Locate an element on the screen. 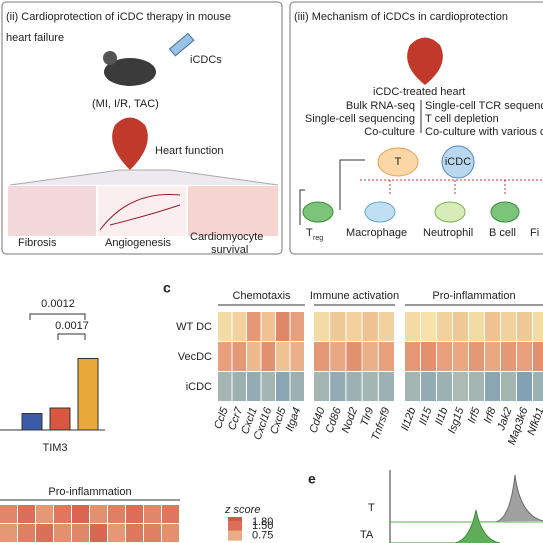  label: iCDC is located at coordinates (458, 162).